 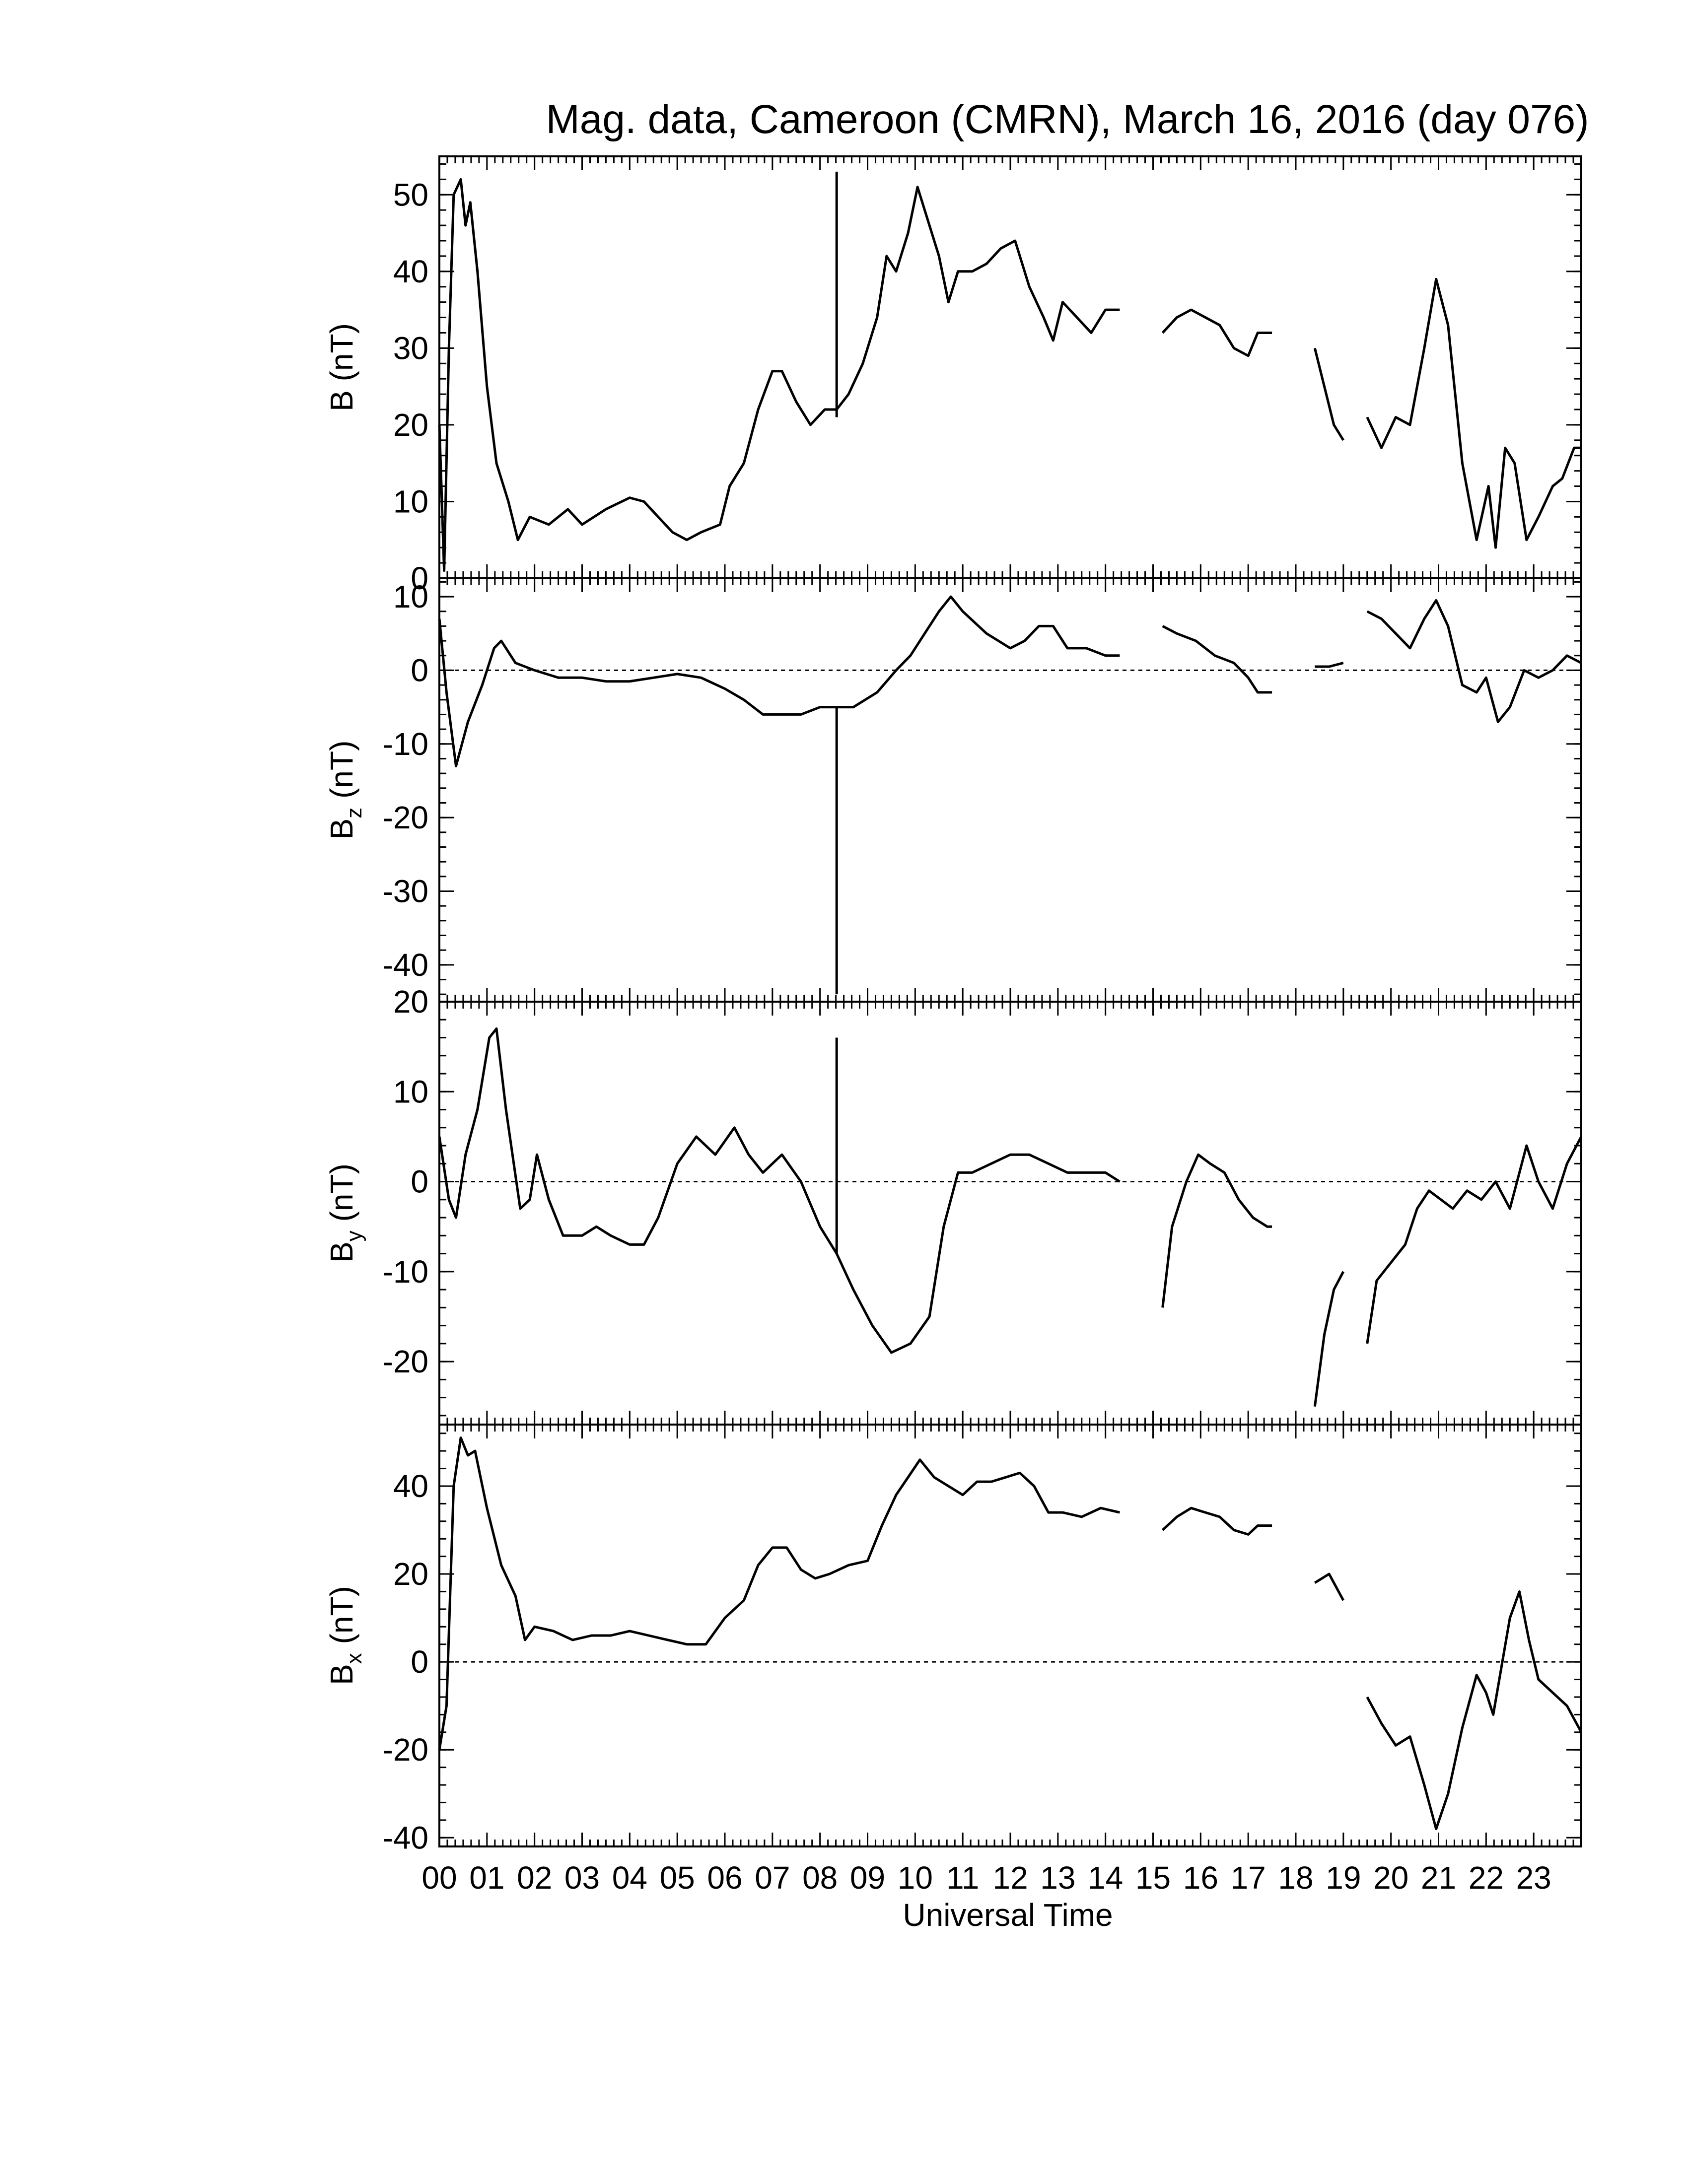 What do you see at coordinates (410, 194) in the screenshot?
I see `y-tick-label: 50` at bounding box center [410, 194].